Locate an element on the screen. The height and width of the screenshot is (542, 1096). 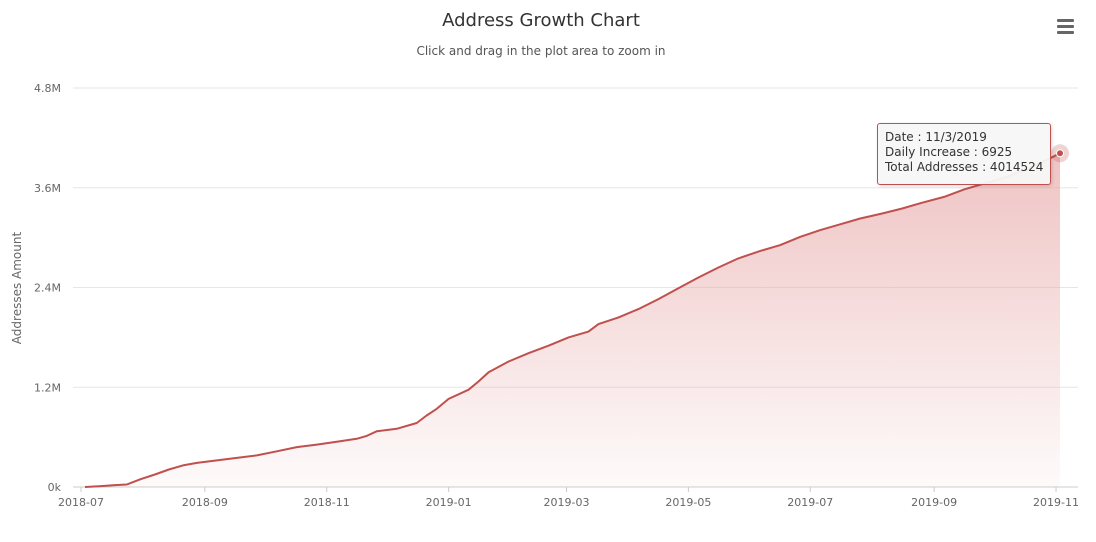
tooltip-daily-increase: Daily Increase : 6925 is located at coordinates (949, 152).